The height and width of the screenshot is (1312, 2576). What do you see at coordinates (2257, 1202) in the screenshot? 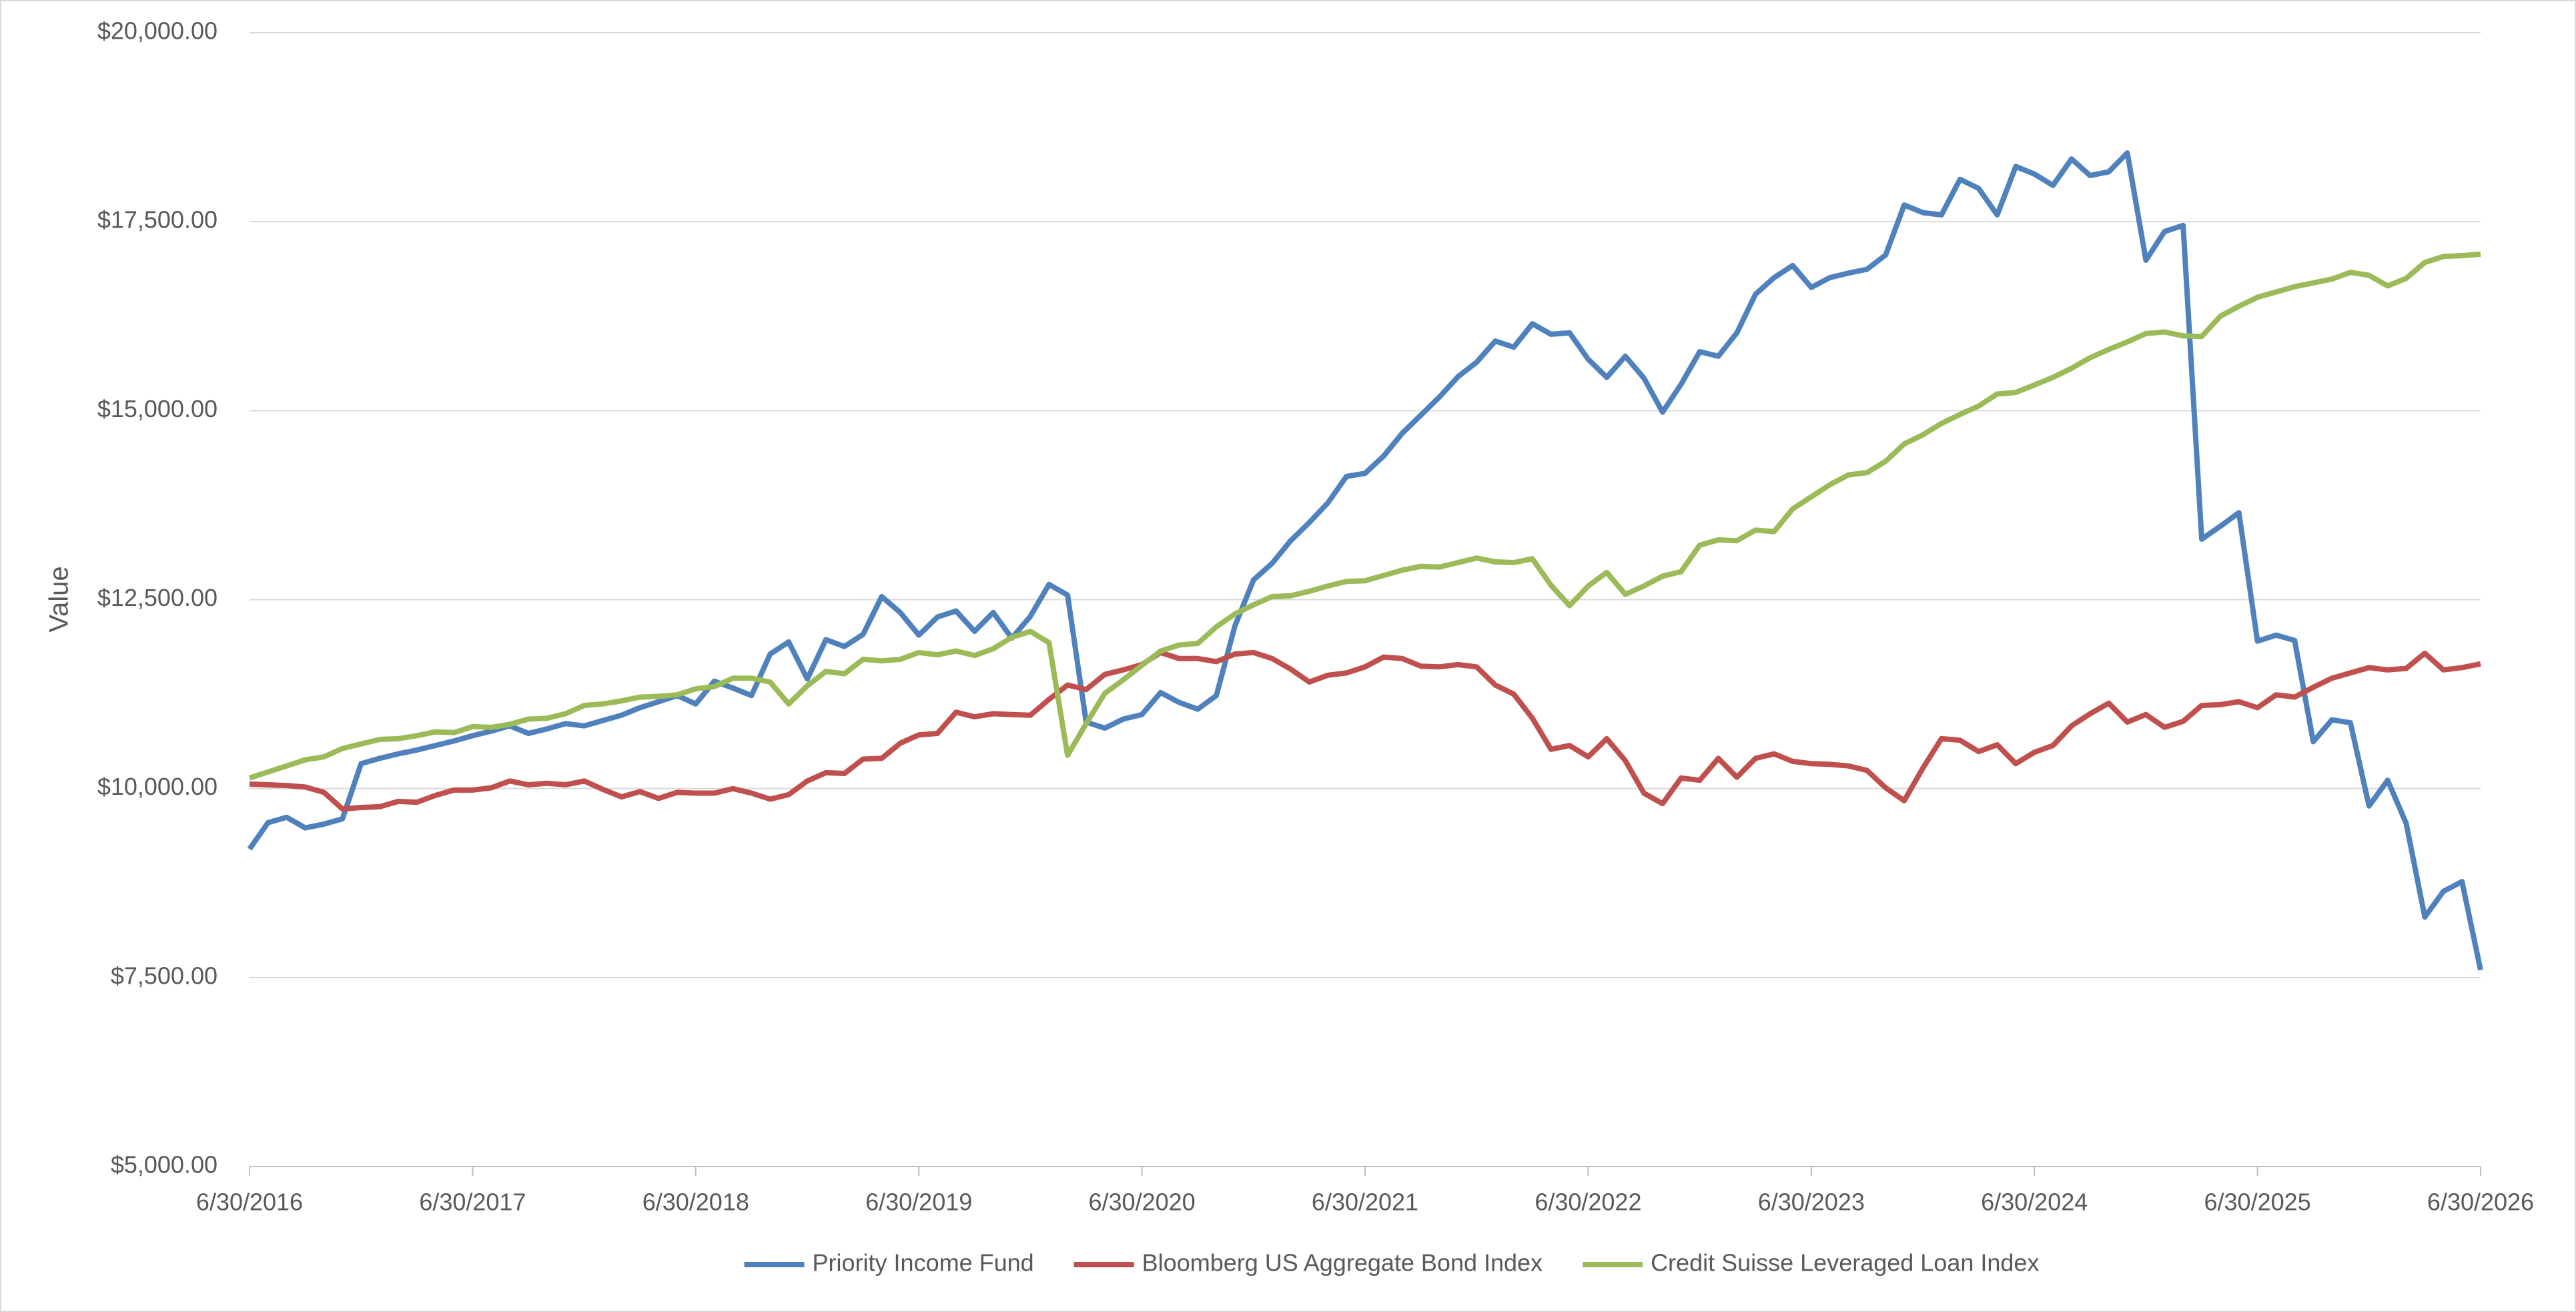
I see `x-tick-label: 6/30/2025` at bounding box center [2257, 1202].